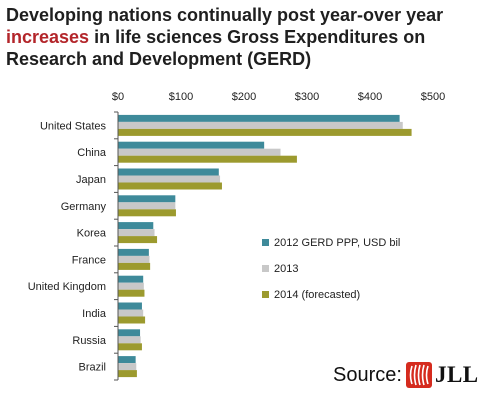 The height and width of the screenshot is (400, 500). I want to click on category-label: Germany, so click(84, 207).